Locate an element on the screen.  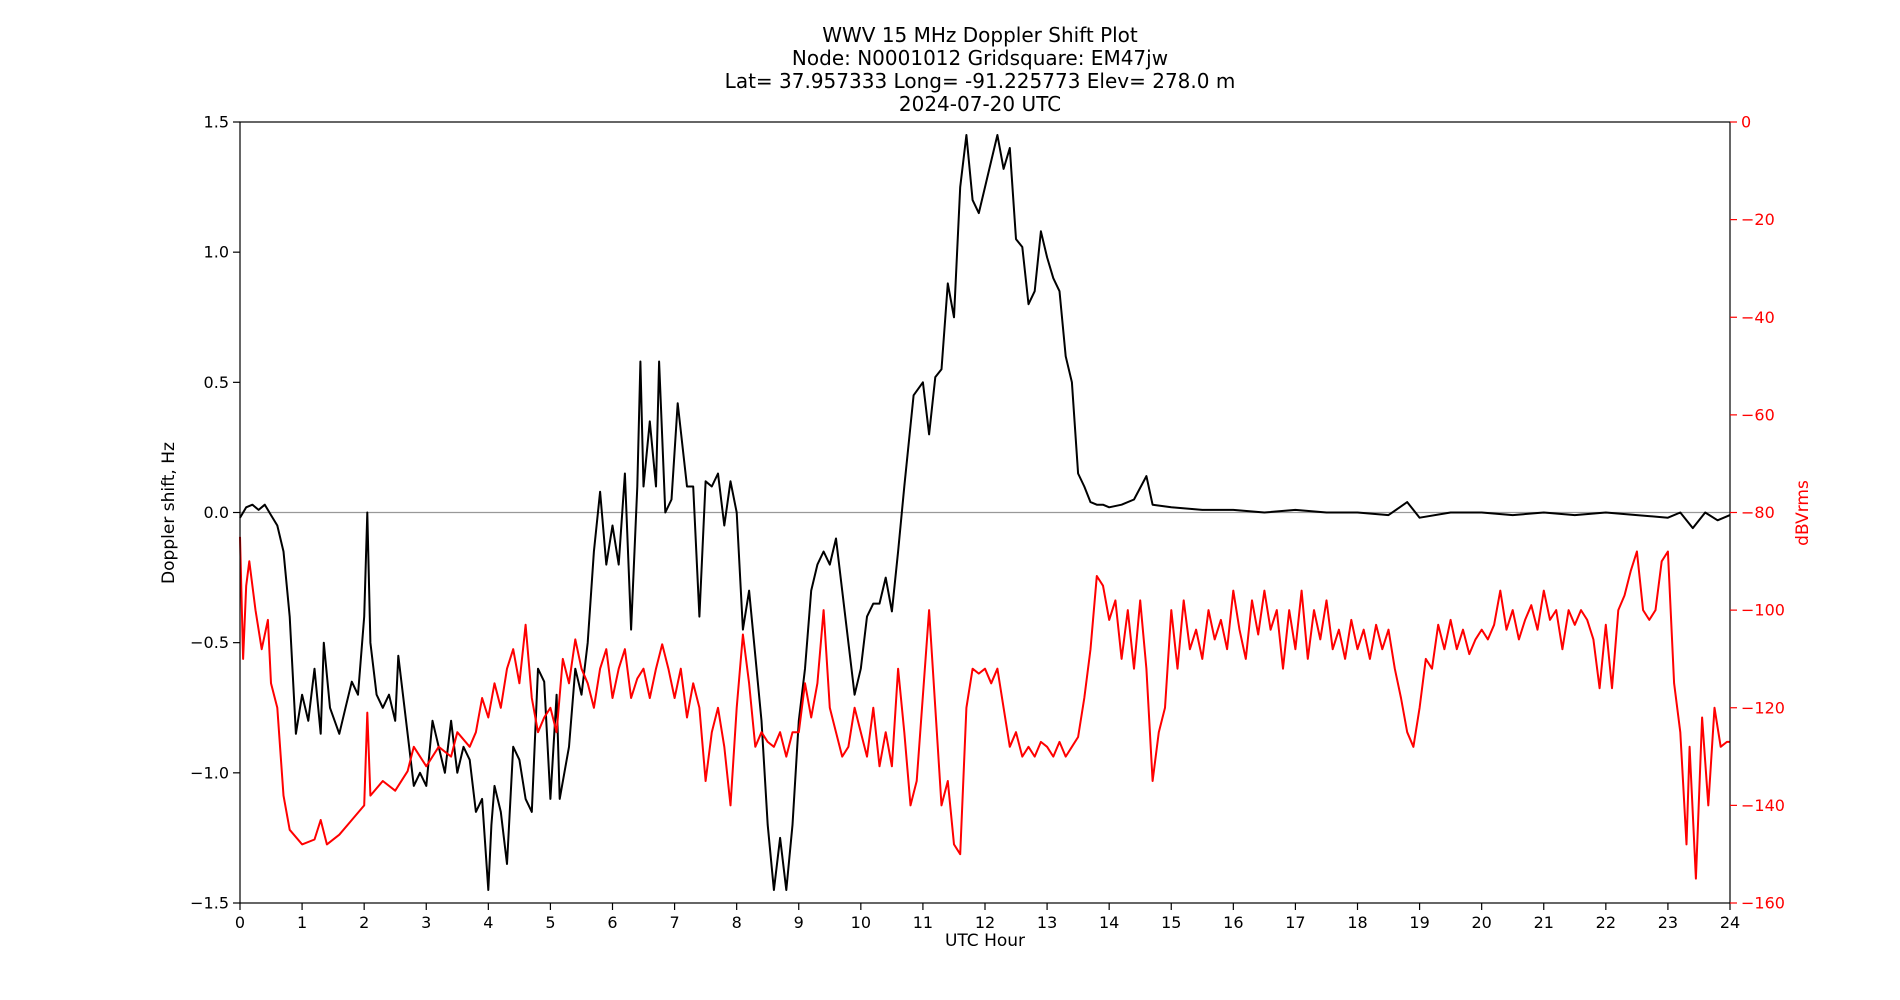
x-tick-label: 17 is located at coordinates (1295, 922).